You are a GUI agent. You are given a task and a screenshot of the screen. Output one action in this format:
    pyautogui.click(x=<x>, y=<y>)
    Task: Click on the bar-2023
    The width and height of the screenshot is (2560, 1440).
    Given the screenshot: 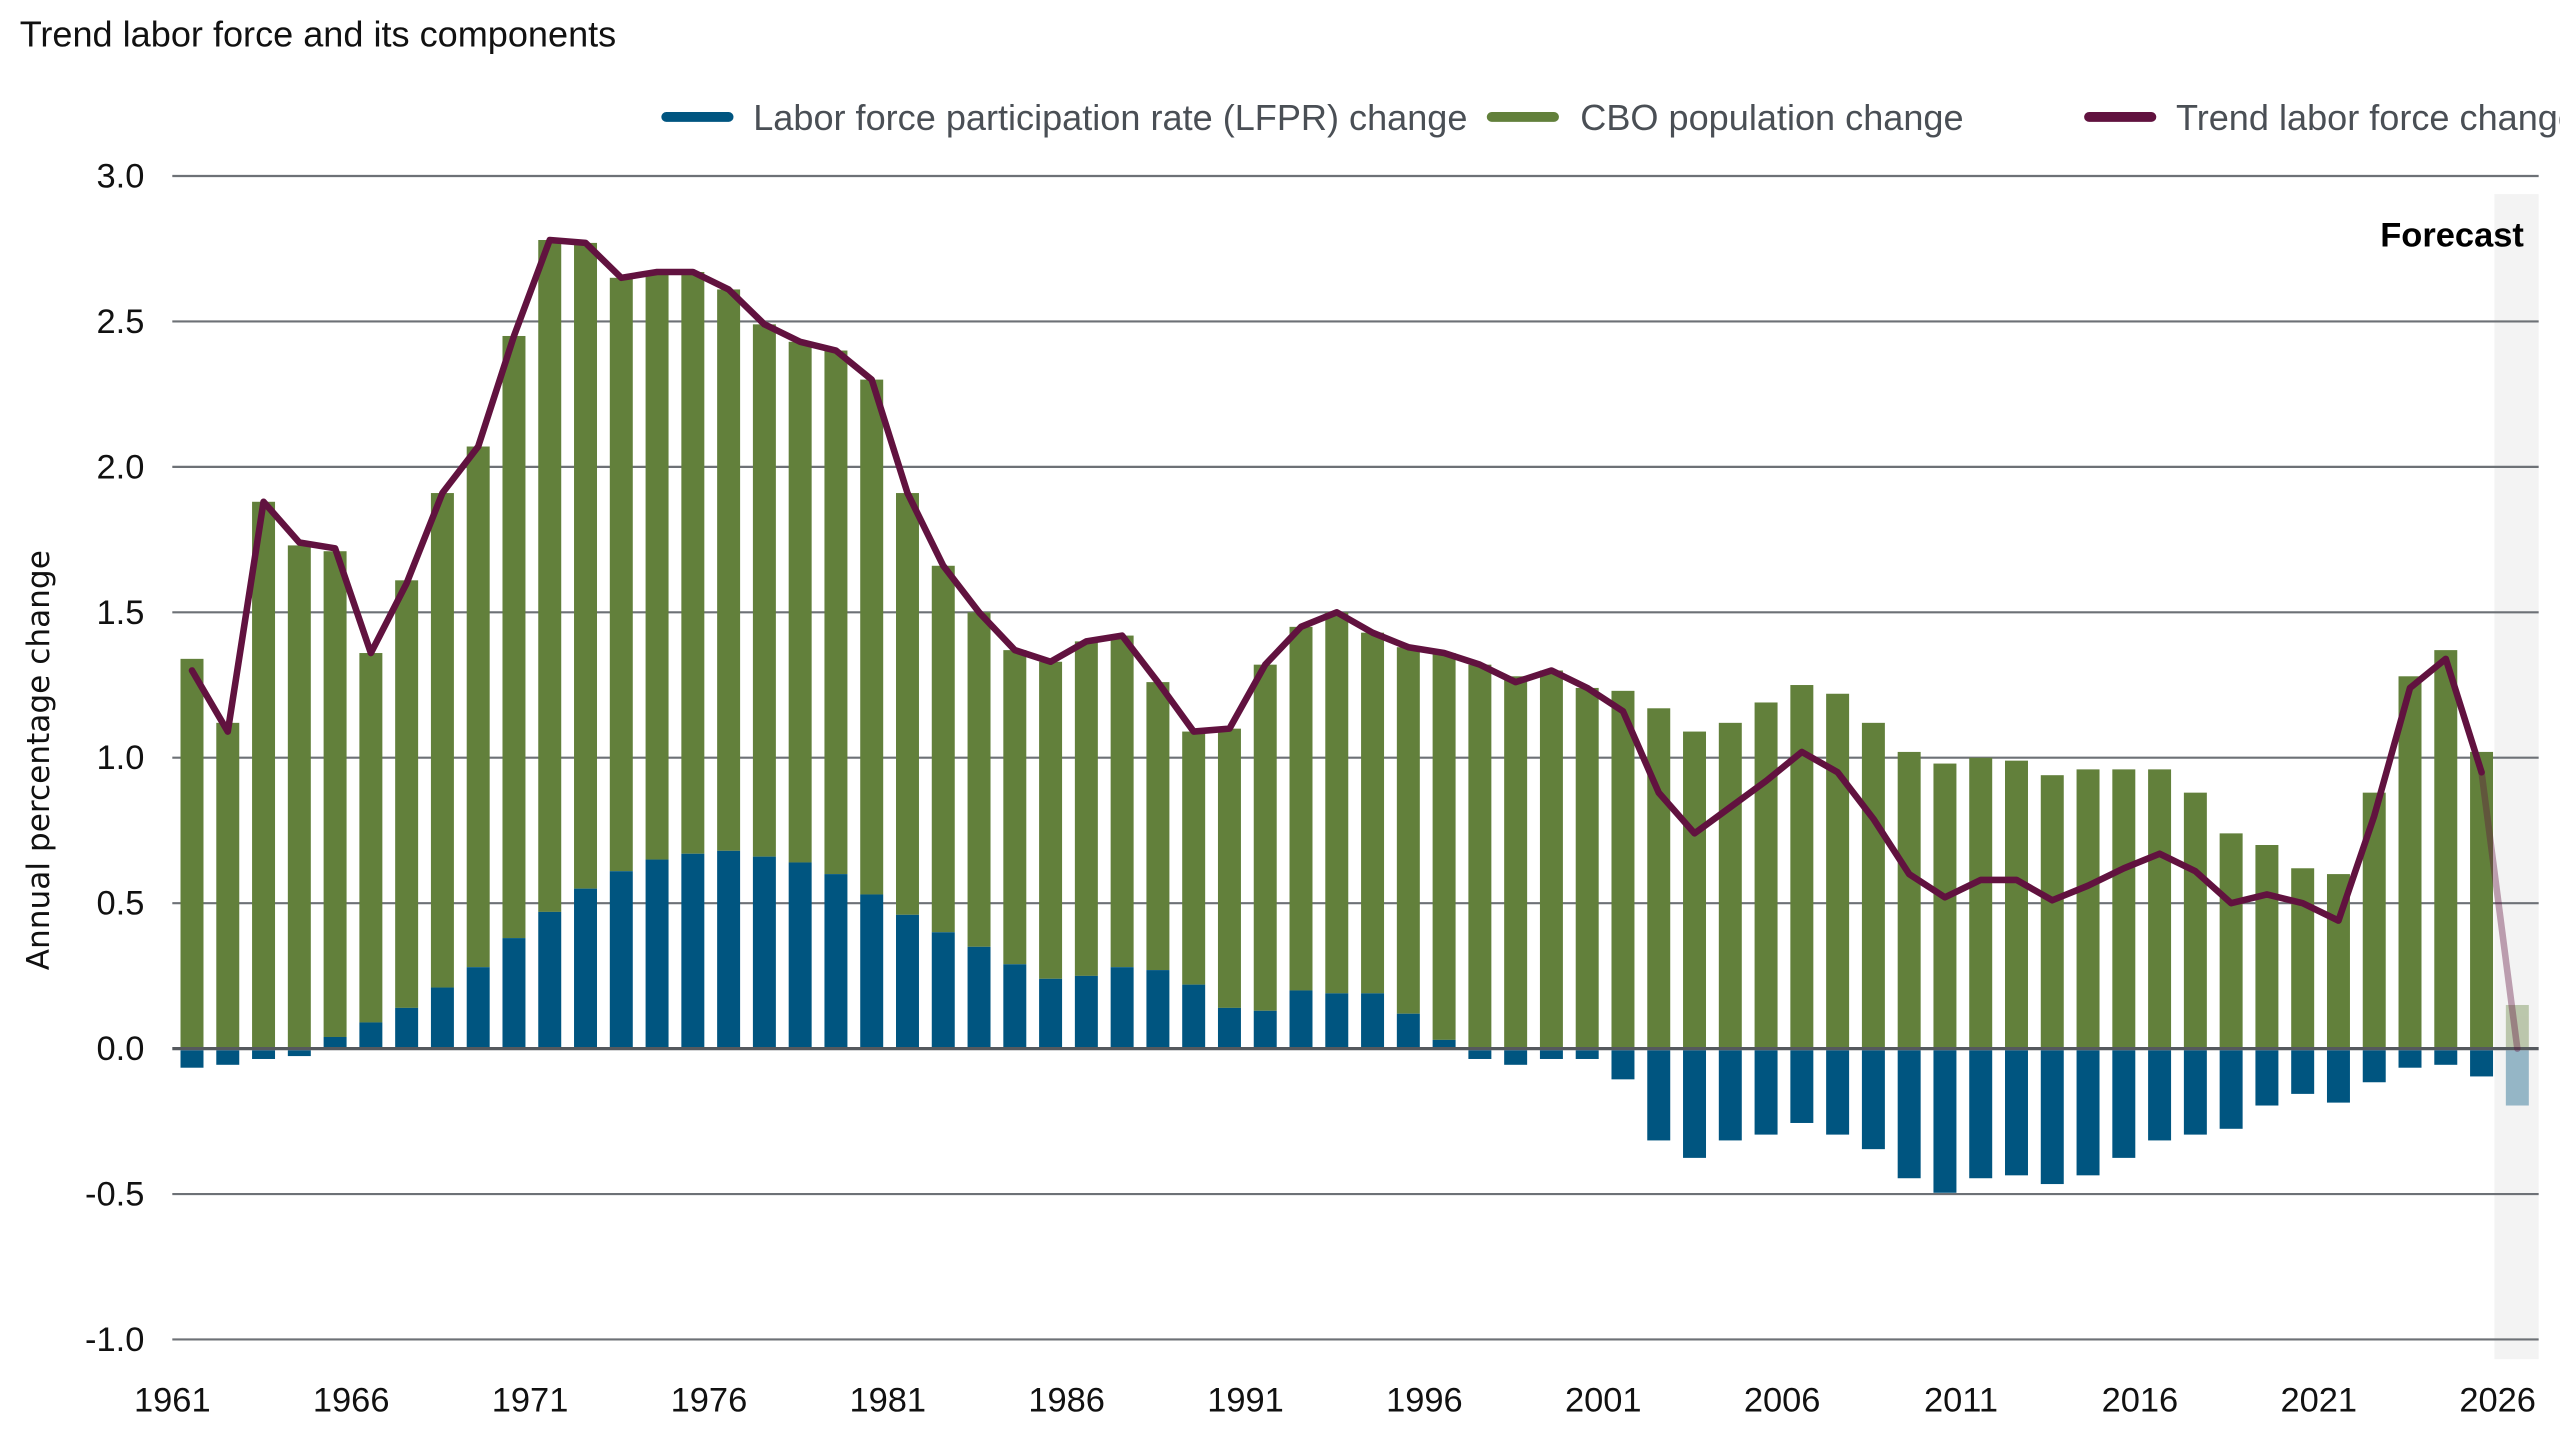 What is the action you would take?
    pyautogui.click(x=2410, y=872)
    